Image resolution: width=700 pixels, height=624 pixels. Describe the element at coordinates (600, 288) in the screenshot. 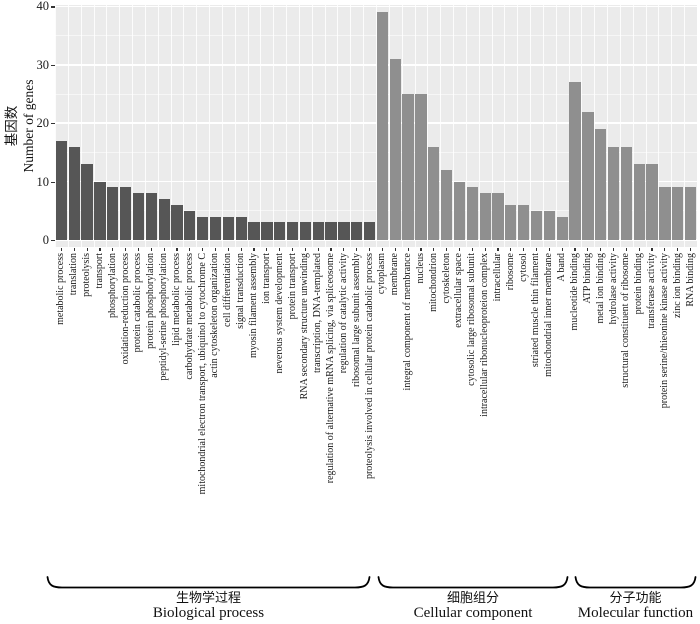

I see `x-tick-label-text: metal ion binding` at that location.